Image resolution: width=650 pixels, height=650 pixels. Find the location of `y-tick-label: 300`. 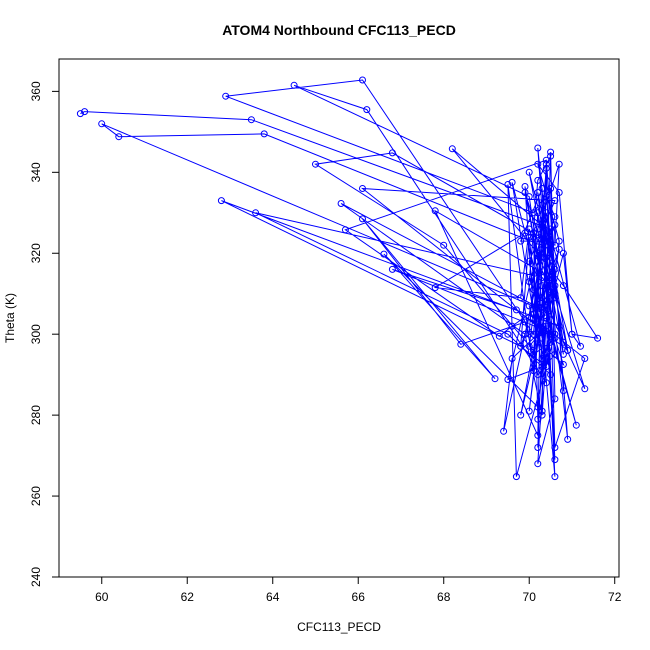

y-tick-label: 300 is located at coordinates (36, 334).